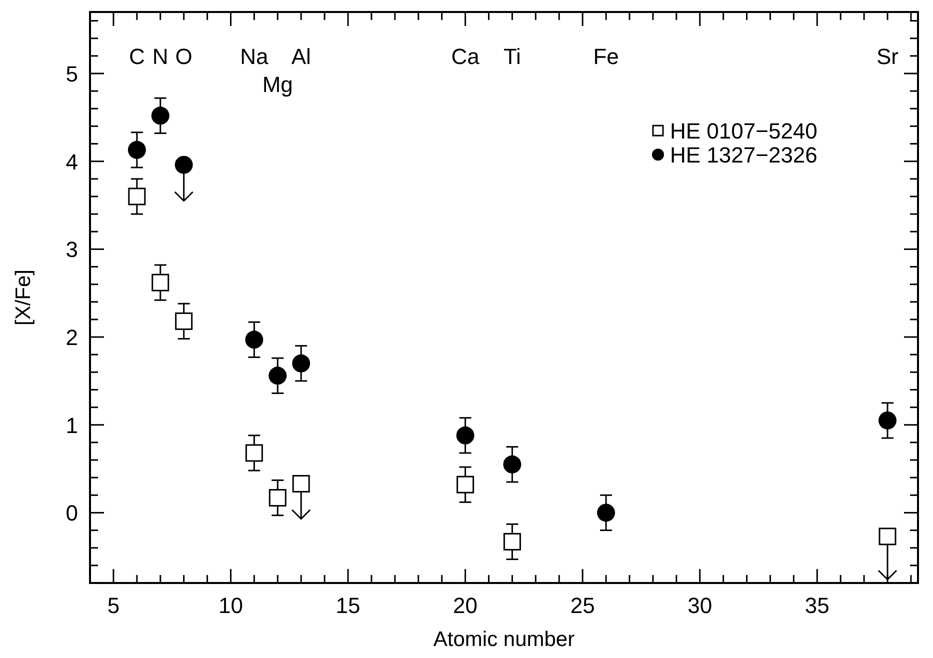  Describe the element at coordinates (23, 297) in the screenshot. I see `y-axis-title: [X/Fe]` at that location.